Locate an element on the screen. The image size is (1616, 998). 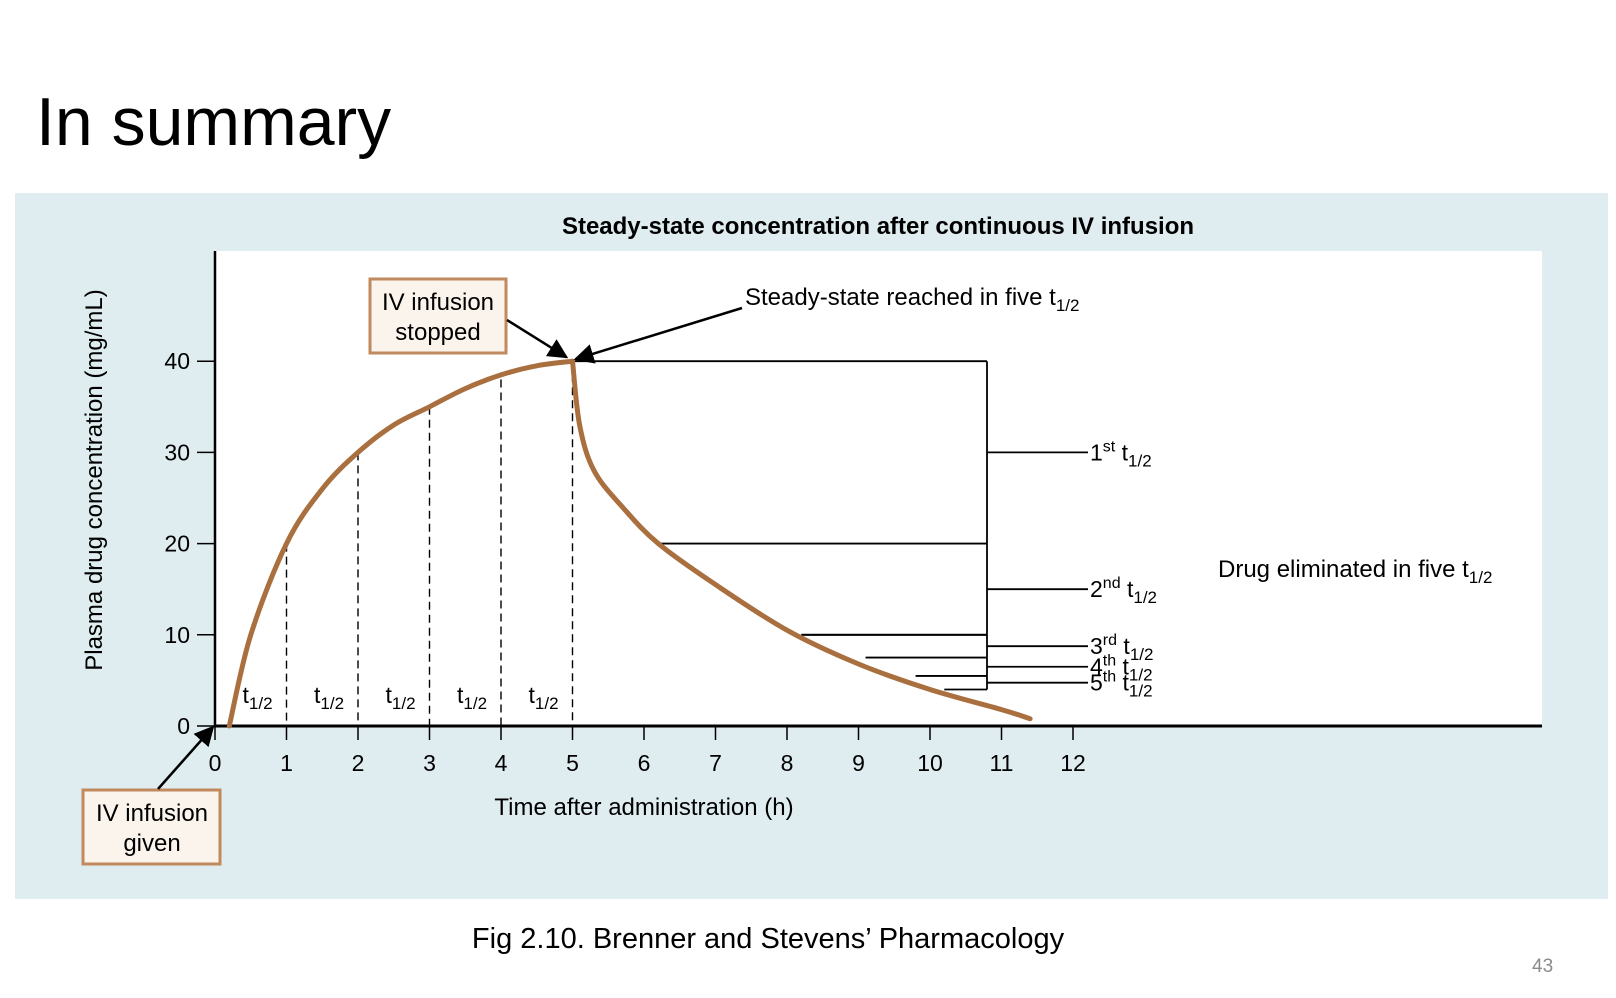
y-tick-label: 30 is located at coordinates (177, 452).